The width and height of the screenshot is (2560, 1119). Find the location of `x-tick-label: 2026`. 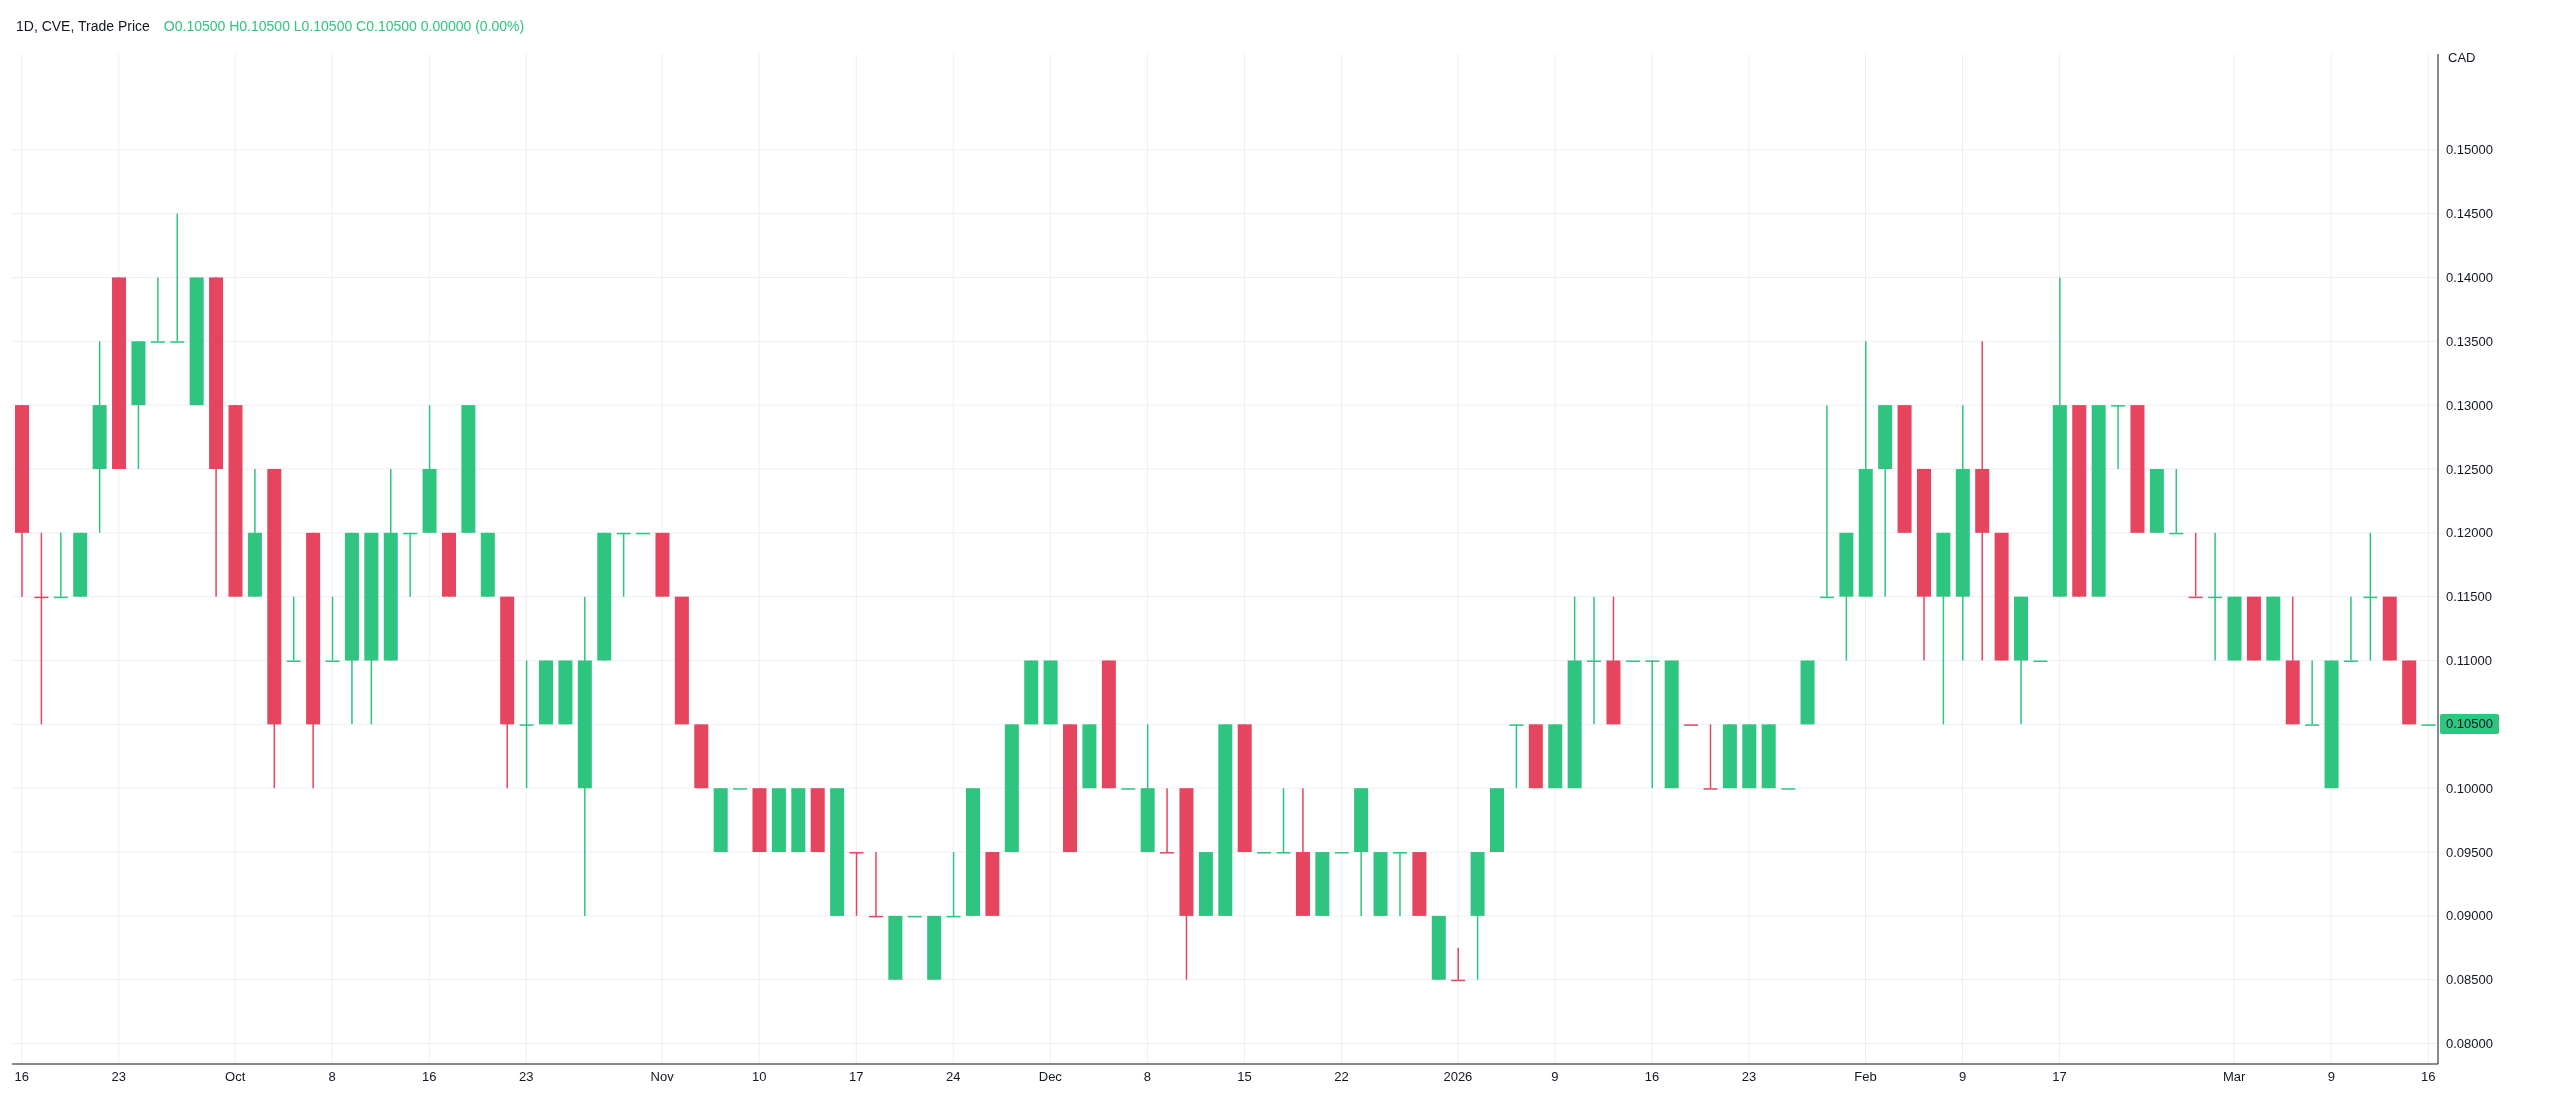

x-tick-label: 2026 is located at coordinates (1458, 1077).